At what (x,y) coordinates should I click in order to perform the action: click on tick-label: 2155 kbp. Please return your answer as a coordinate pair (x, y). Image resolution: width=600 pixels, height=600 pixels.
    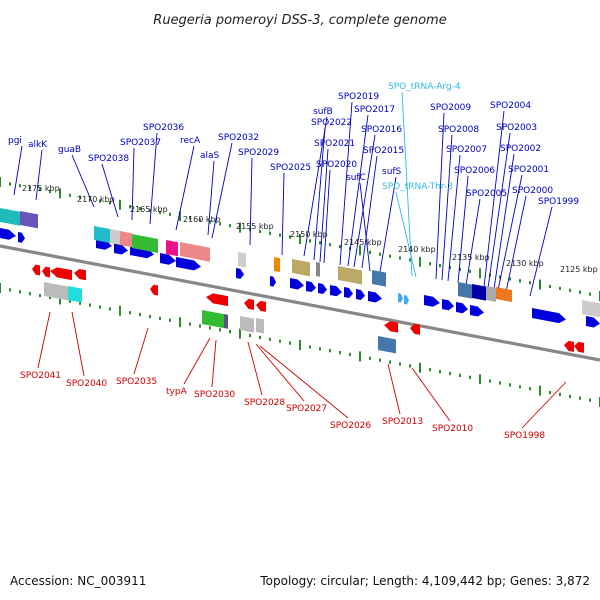
    Looking at the image, I should click on (255, 226).